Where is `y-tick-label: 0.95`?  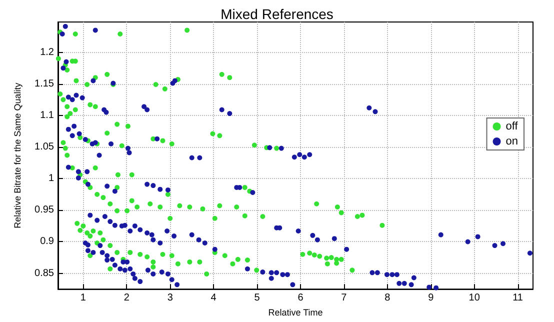 y-tick-label: 0.95 is located at coordinates (44, 210).